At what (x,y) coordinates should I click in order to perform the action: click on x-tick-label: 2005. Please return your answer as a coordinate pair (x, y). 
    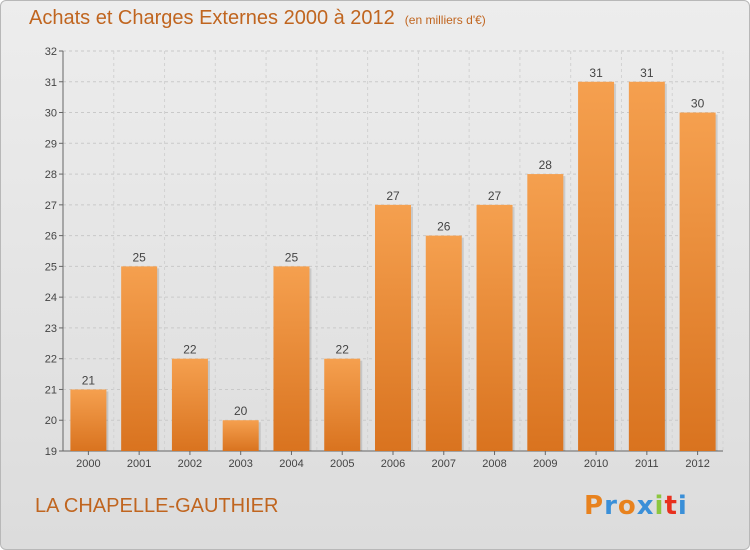
    Looking at the image, I should click on (342, 464).